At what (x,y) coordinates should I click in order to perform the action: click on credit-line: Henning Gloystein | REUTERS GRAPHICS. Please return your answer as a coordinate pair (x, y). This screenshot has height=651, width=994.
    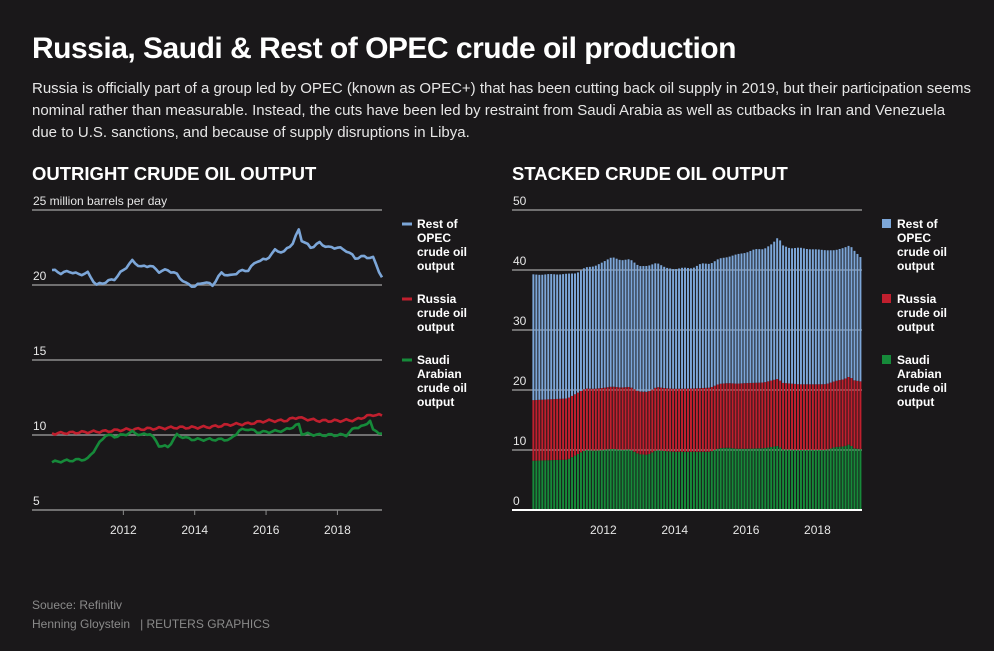
    Looking at the image, I should click on (156, 624).